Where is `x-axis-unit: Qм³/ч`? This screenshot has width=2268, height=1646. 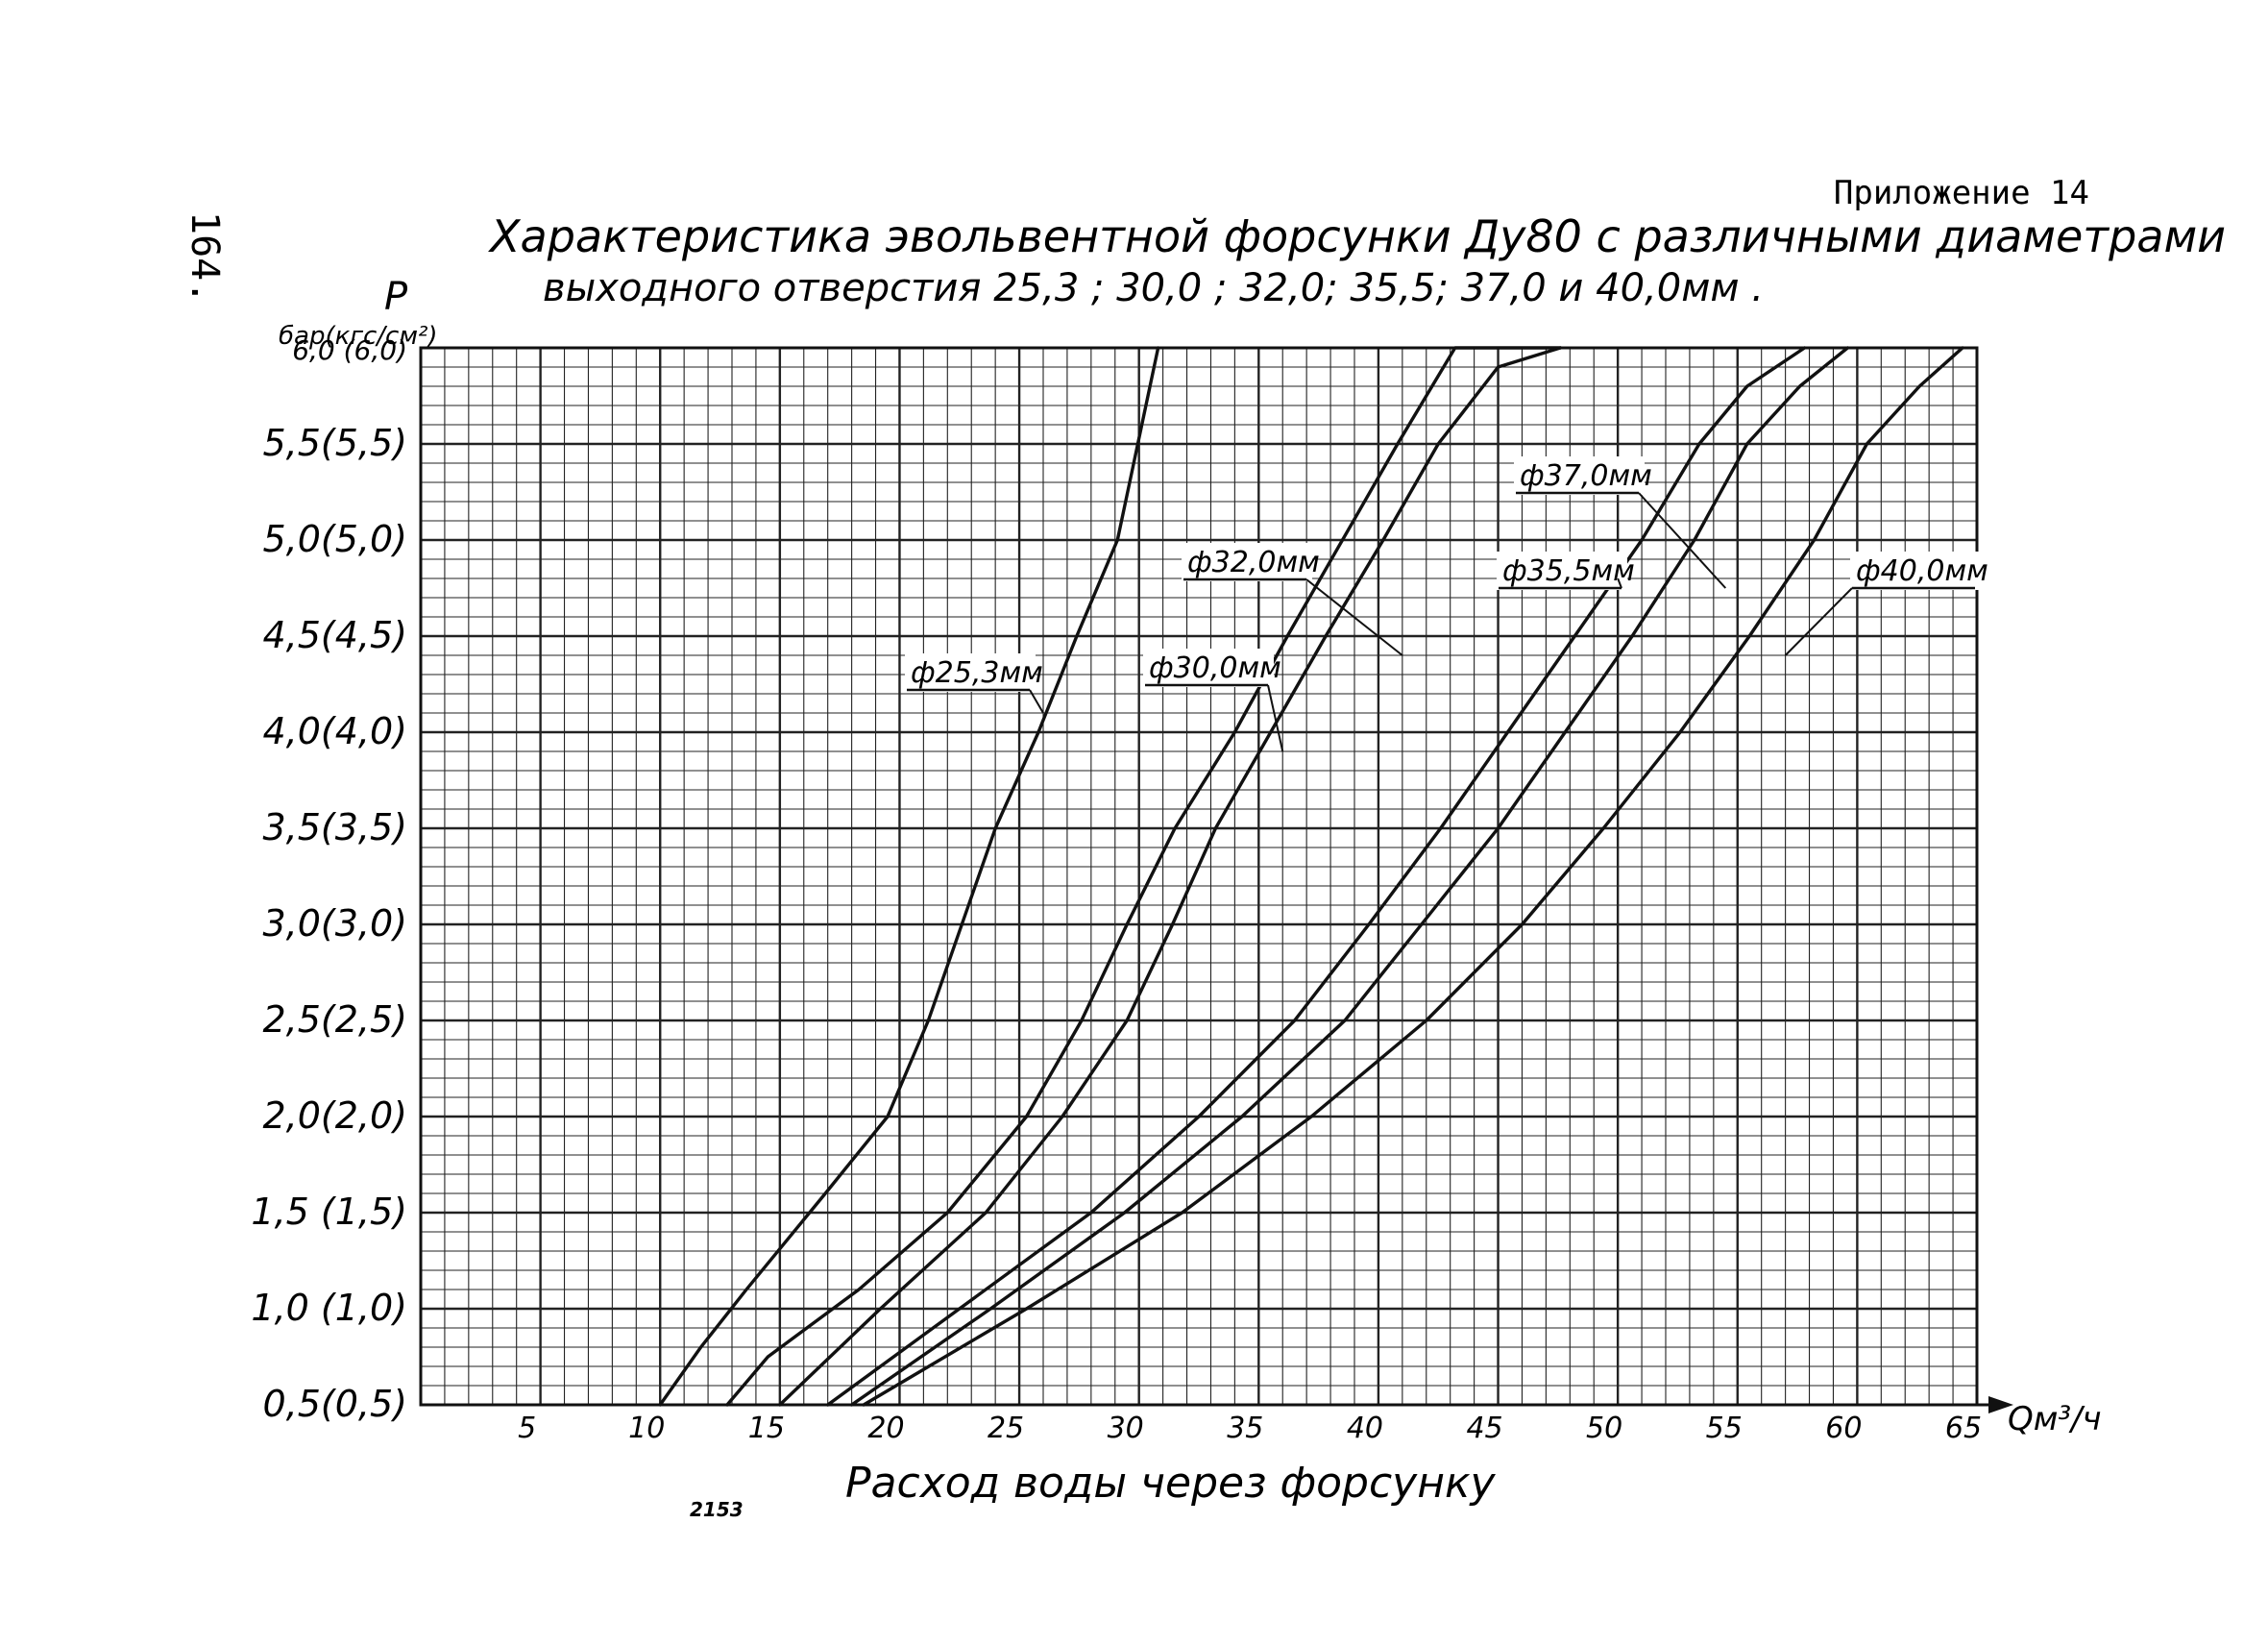
x-axis-unit: Qм³/ч is located at coordinates (2055, 1419).